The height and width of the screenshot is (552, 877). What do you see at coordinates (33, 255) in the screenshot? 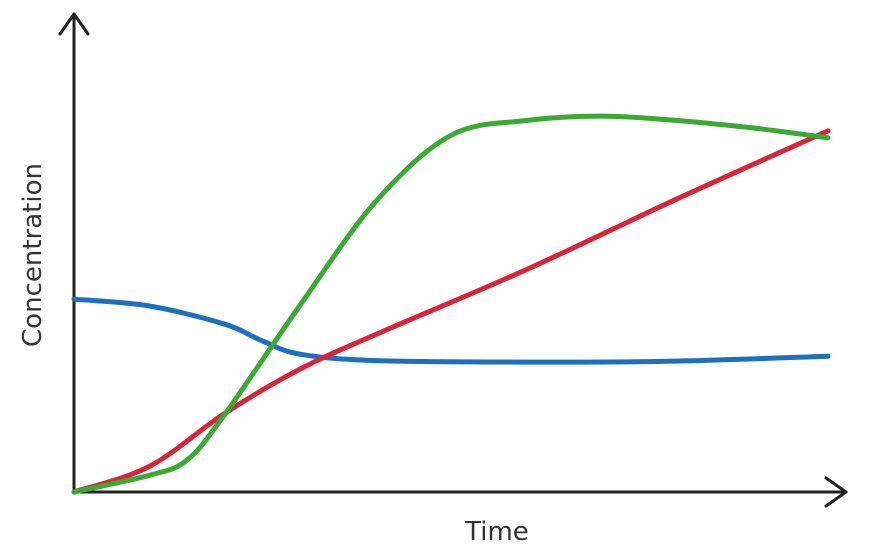
I see `y-axis-title: Concentration` at bounding box center [33, 255].